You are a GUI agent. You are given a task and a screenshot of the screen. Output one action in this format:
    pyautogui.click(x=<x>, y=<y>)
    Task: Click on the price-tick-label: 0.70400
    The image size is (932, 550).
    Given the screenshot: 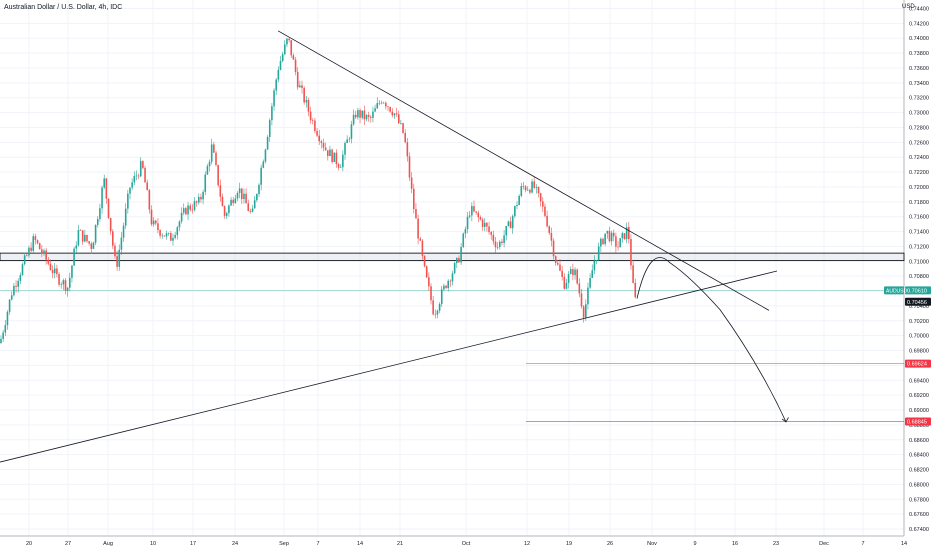 What is the action you would take?
    pyautogui.click(x=919, y=307)
    